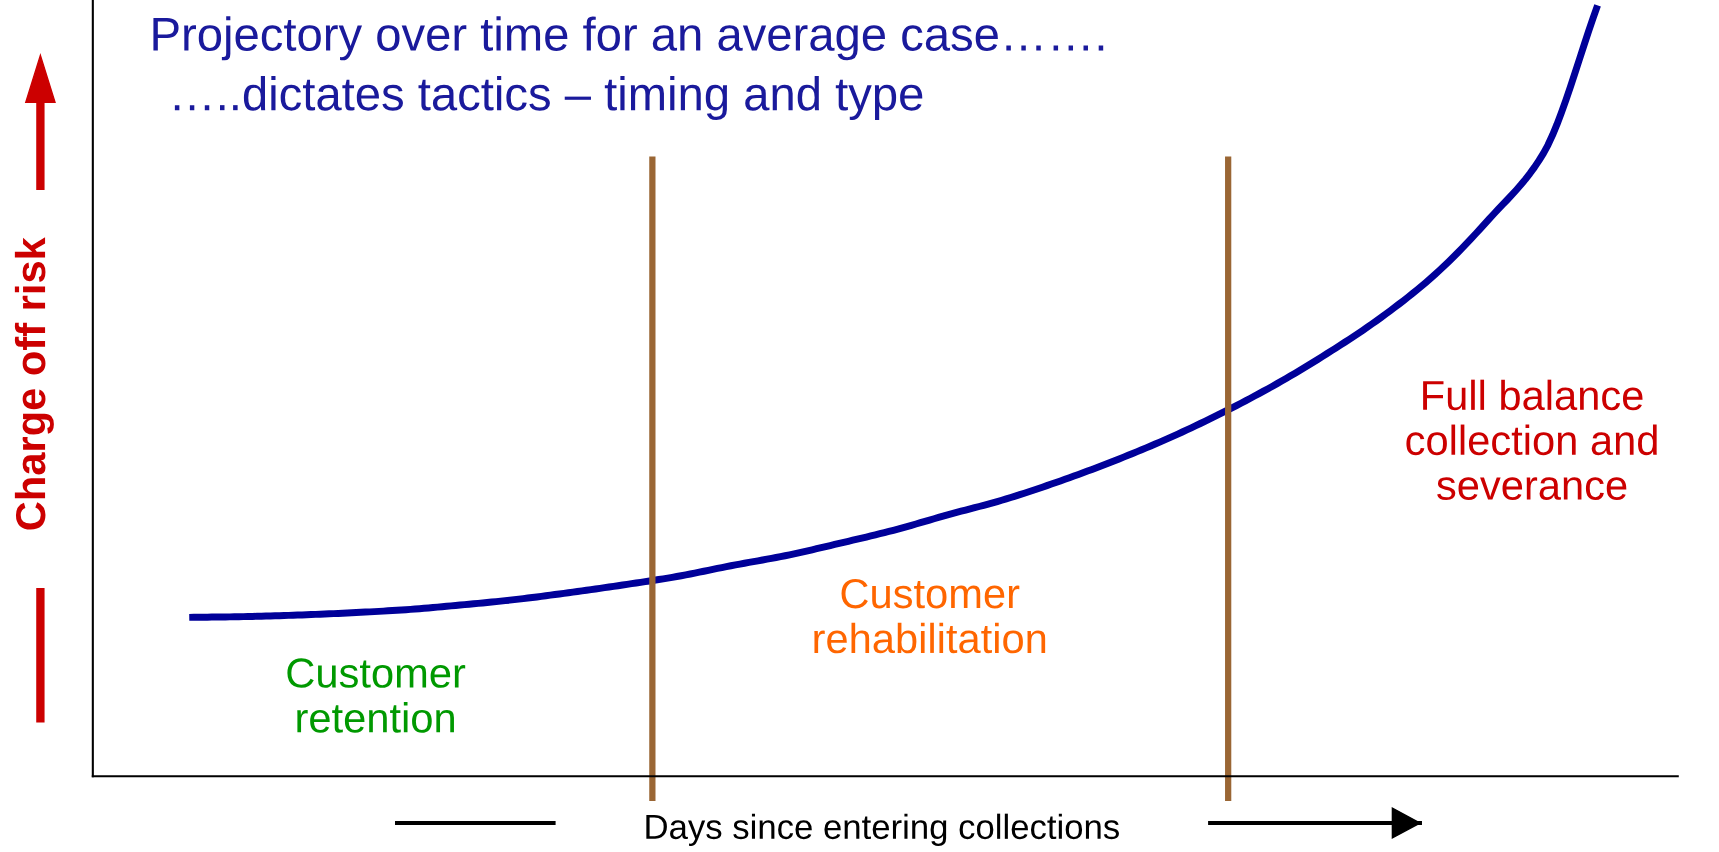 This screenshot has height=852, width=1719. What do you see at coordinates (548, 97) in the screenshot?
I see `text: …..dictates tactics – timing and type` at bounding box center [548, 97].